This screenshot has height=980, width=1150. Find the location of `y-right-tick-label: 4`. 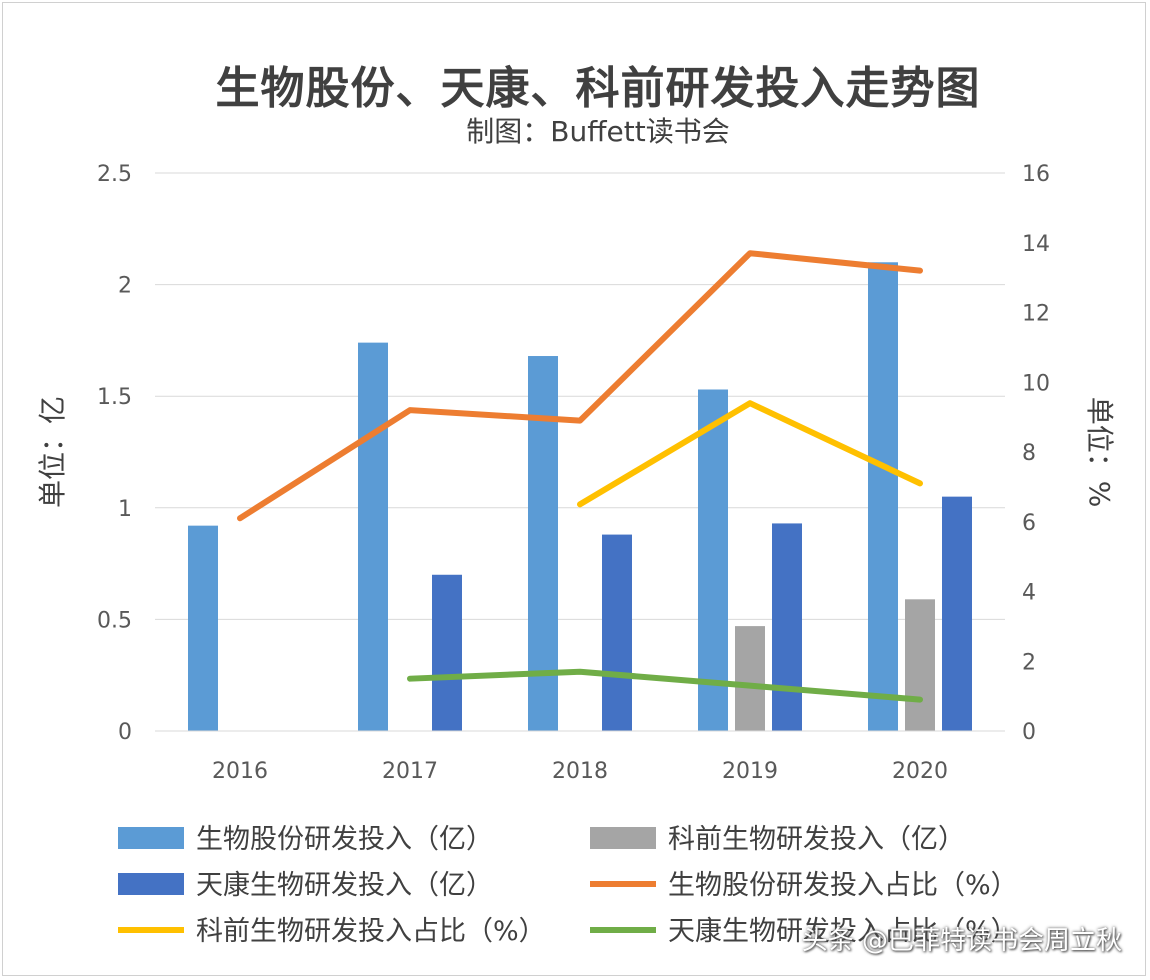

y-right-tick-label: 4 is located at coordinates (1029, 593).